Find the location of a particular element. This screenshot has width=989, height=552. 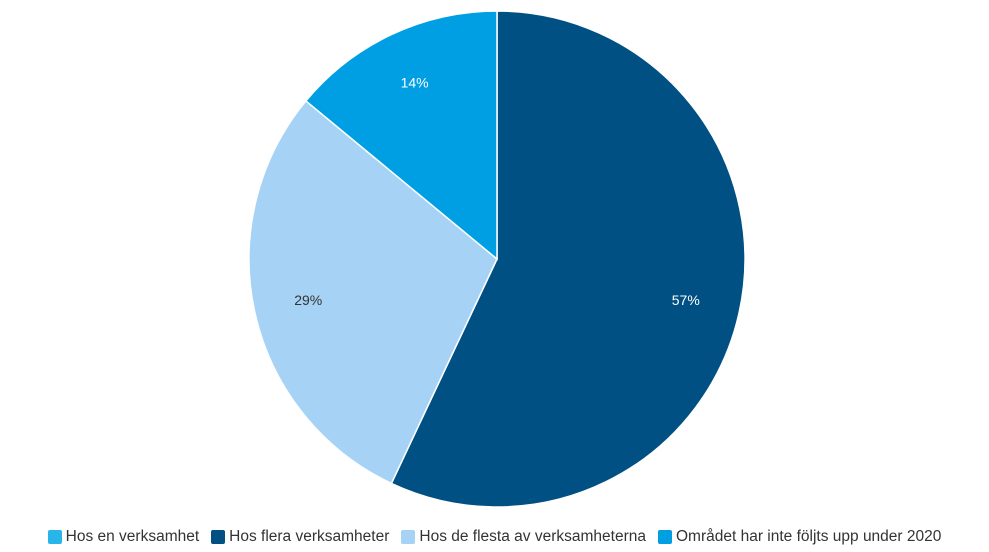

slice-value-label-3: 29% is located at coordinates (308, 300).